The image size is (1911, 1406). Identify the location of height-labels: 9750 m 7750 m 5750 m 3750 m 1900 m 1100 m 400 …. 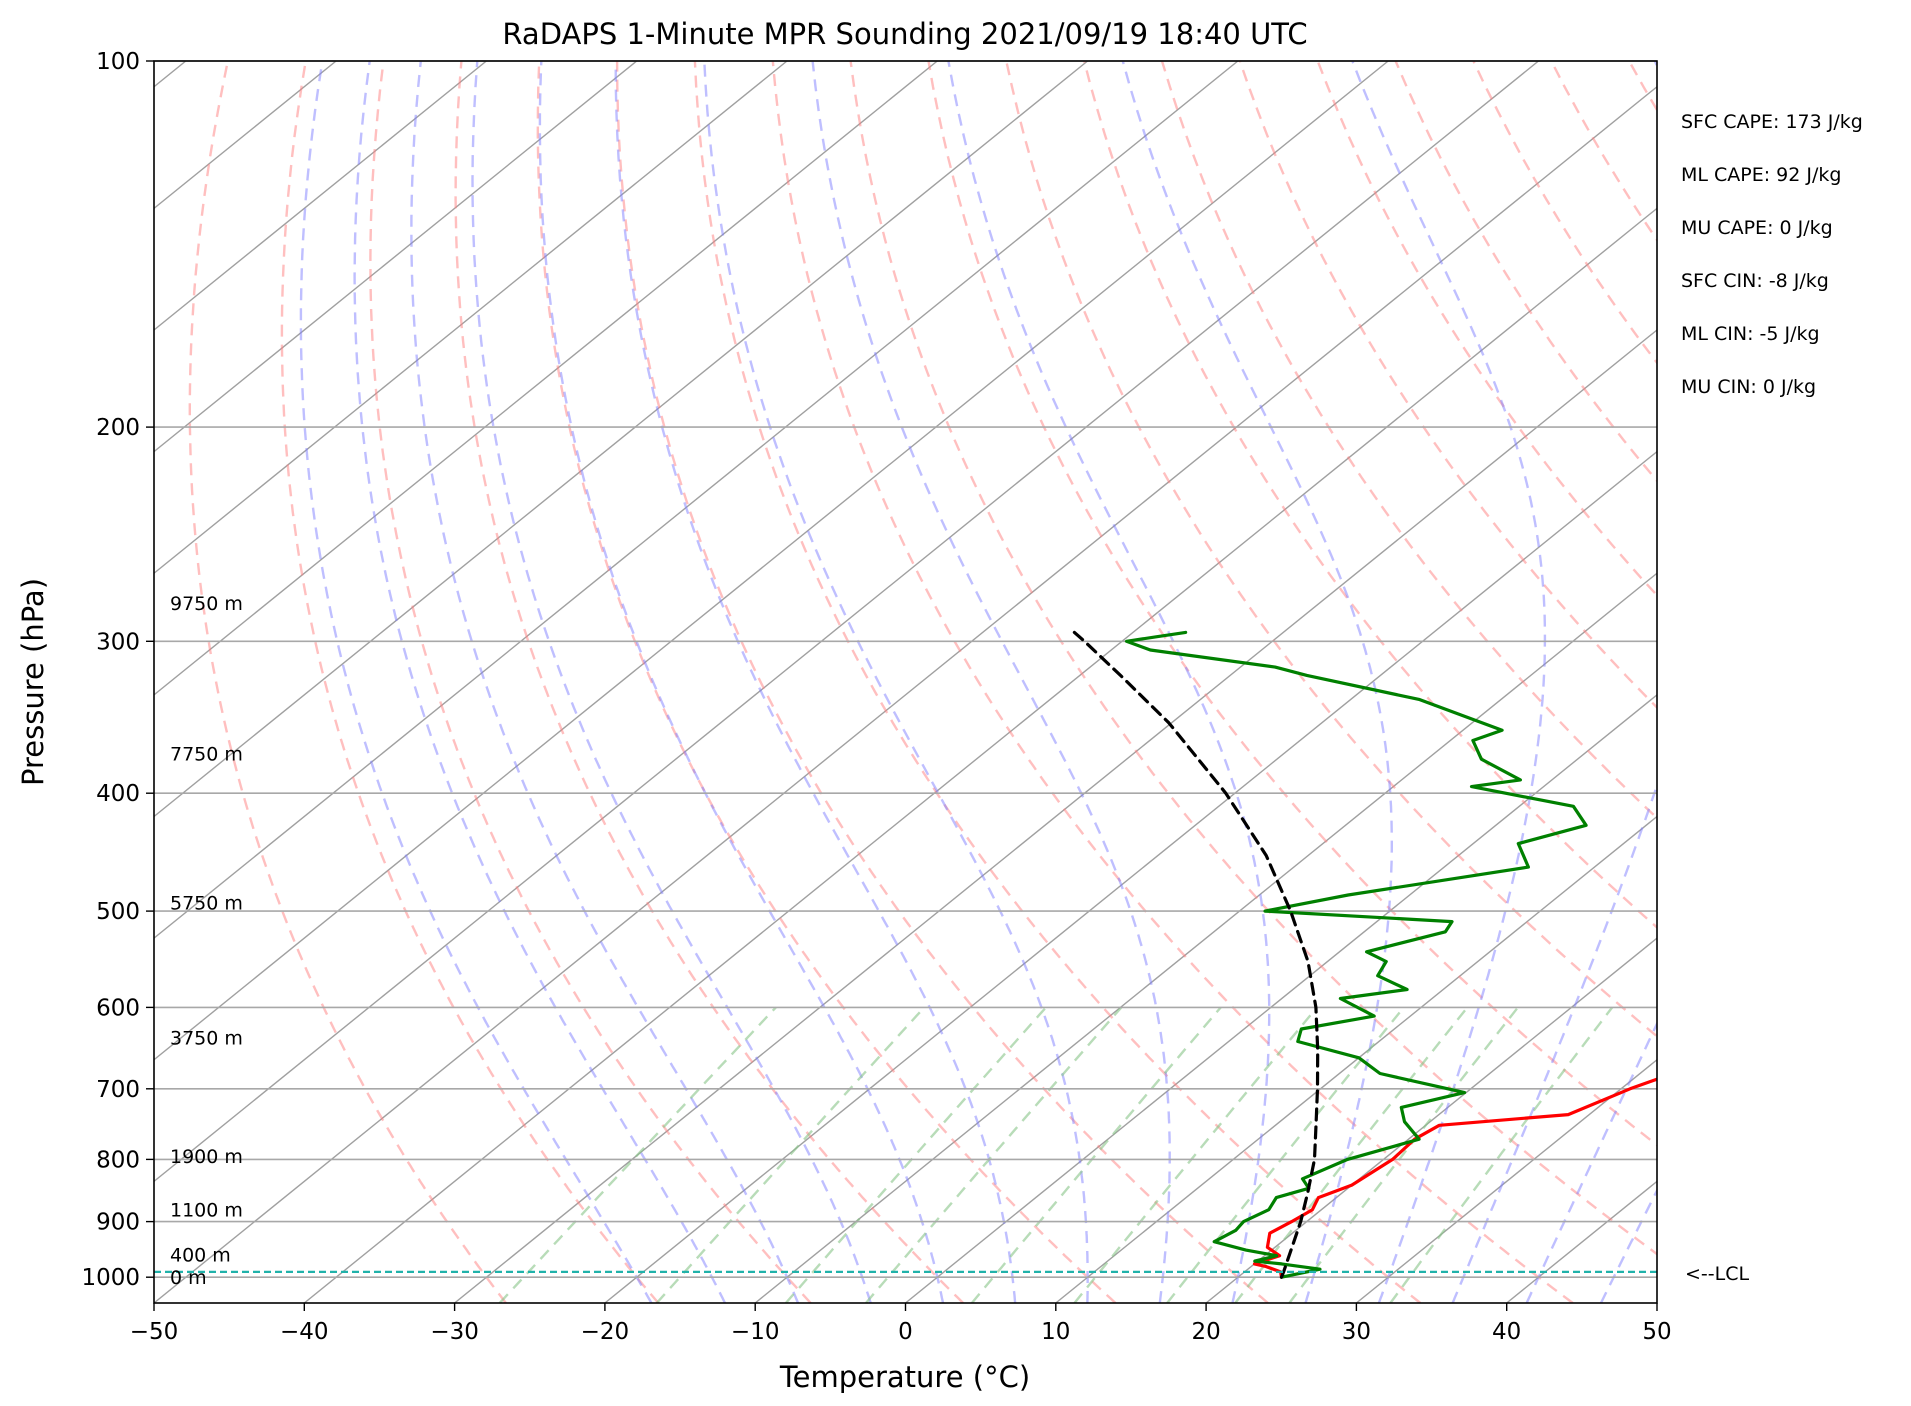
(206, 941).